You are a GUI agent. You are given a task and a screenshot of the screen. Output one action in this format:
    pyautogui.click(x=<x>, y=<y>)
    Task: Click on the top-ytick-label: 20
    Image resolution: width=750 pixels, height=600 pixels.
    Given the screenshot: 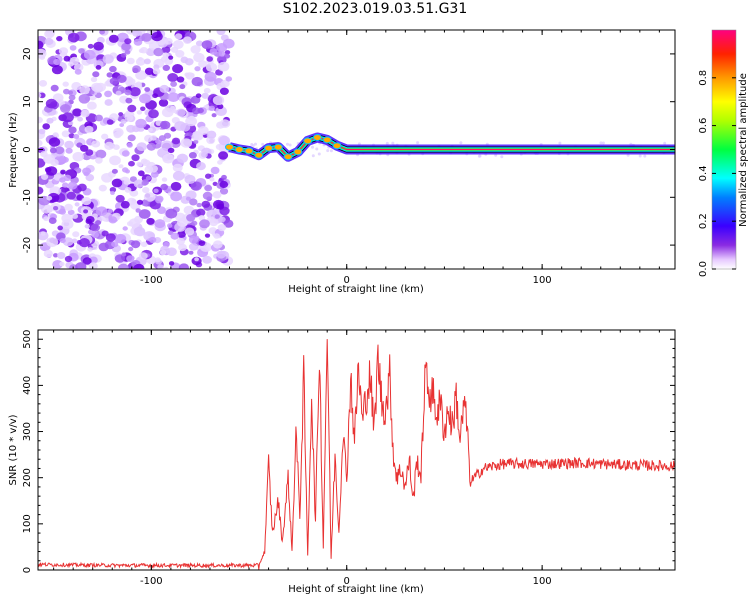 What is the action you would take?
    pyautogui.click(x=27, y=54)
    